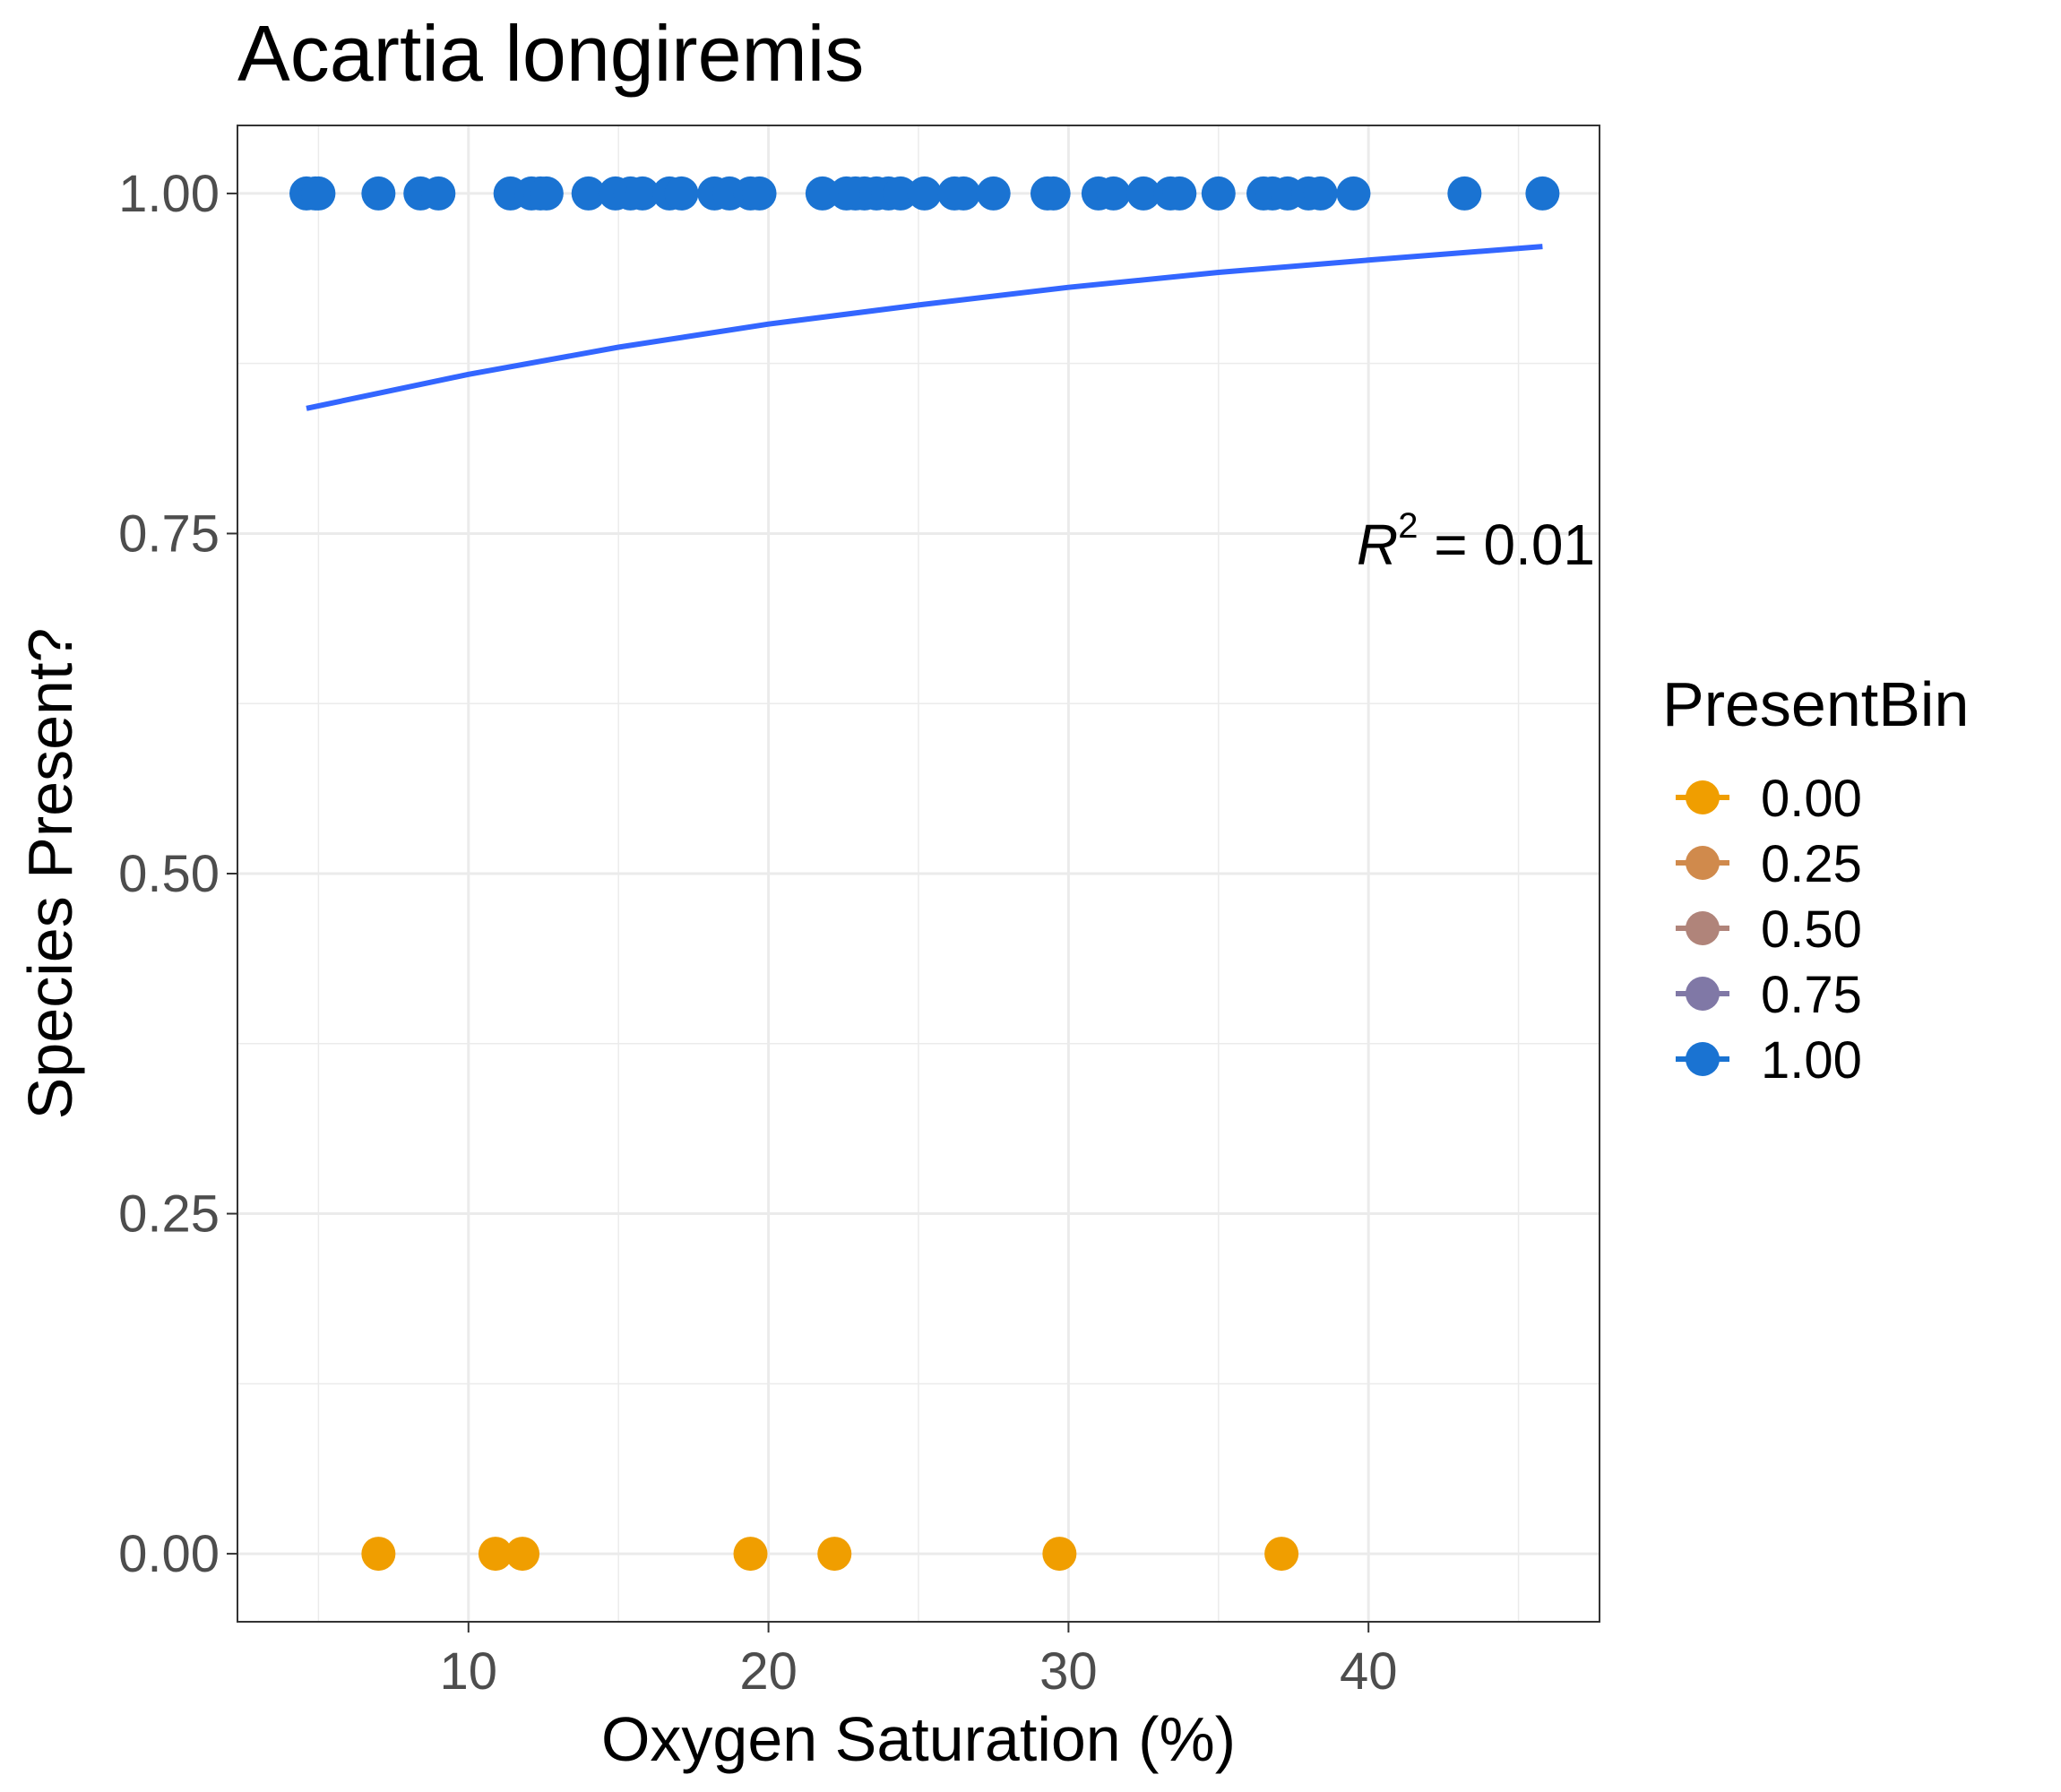 This screenshot has height=1792, width=2061. What do you see at coordinates (169, 1554) in the screenshot?
I see `y-tick-label: 0.00` at bounding box center [169, 1554].